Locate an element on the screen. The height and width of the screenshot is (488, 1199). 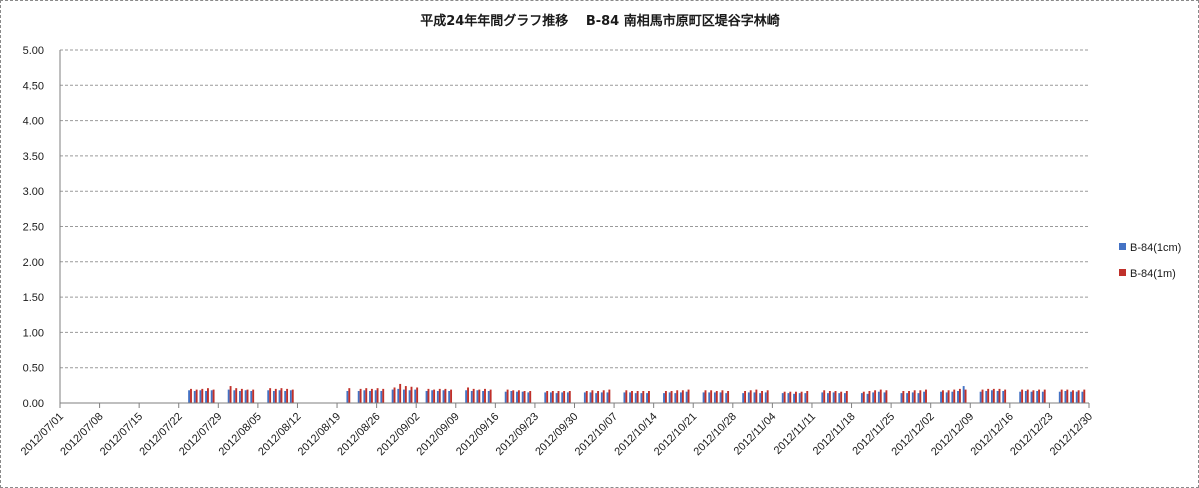
y-tick-label: 1.00 is located at coordinates (33, 333).